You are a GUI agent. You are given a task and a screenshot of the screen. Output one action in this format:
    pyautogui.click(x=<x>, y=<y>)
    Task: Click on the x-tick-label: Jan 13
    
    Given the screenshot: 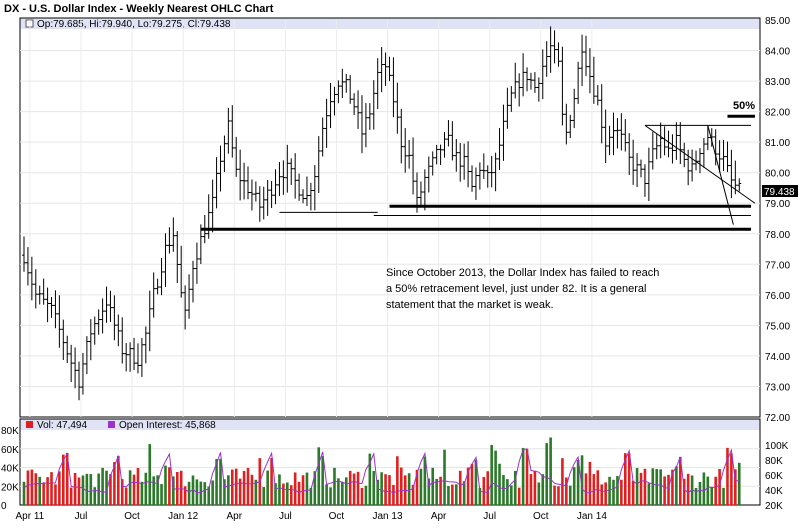 What is the action you would take?
    pyautogui.click(x=388, y=516)
    